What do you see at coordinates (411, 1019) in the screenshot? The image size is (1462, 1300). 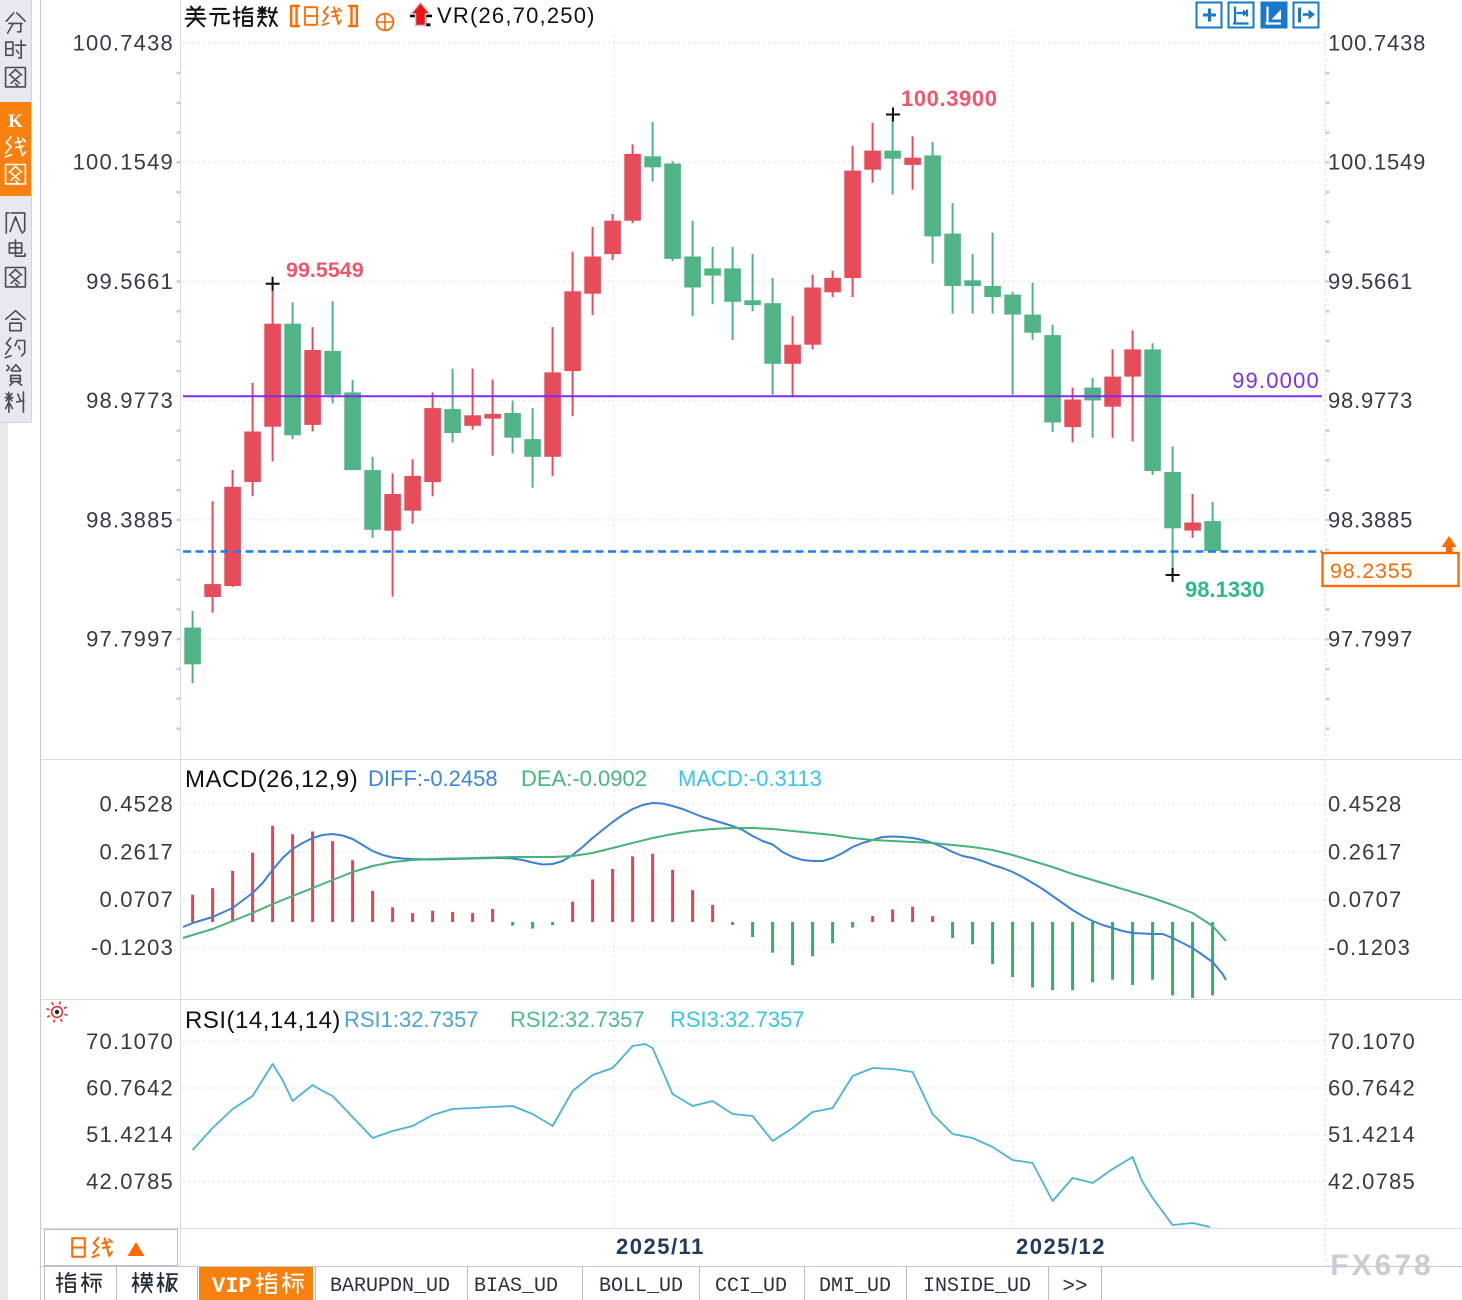 I see `svg-text: RSI1:32.7357` at bounding box center [411, 1019].